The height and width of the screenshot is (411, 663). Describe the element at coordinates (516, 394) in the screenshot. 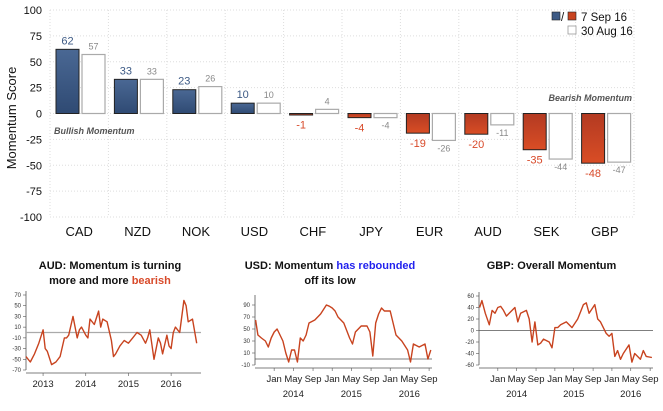

I see `year-label: 2014` at that location.